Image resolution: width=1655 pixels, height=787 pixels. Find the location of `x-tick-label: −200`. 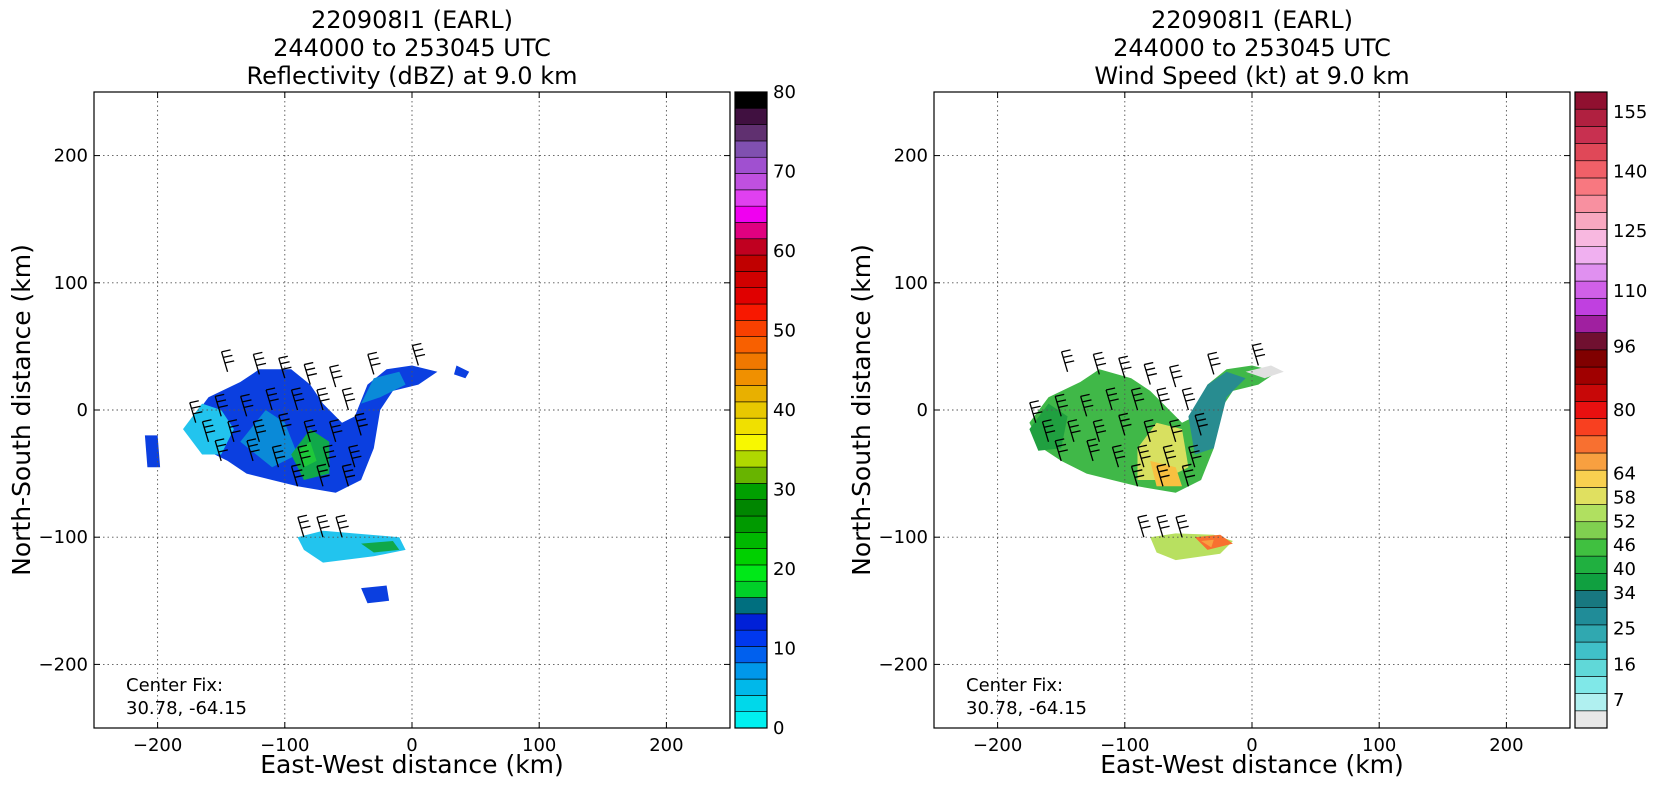

x-tick-label: −200 is located at coordinates (997, 745).